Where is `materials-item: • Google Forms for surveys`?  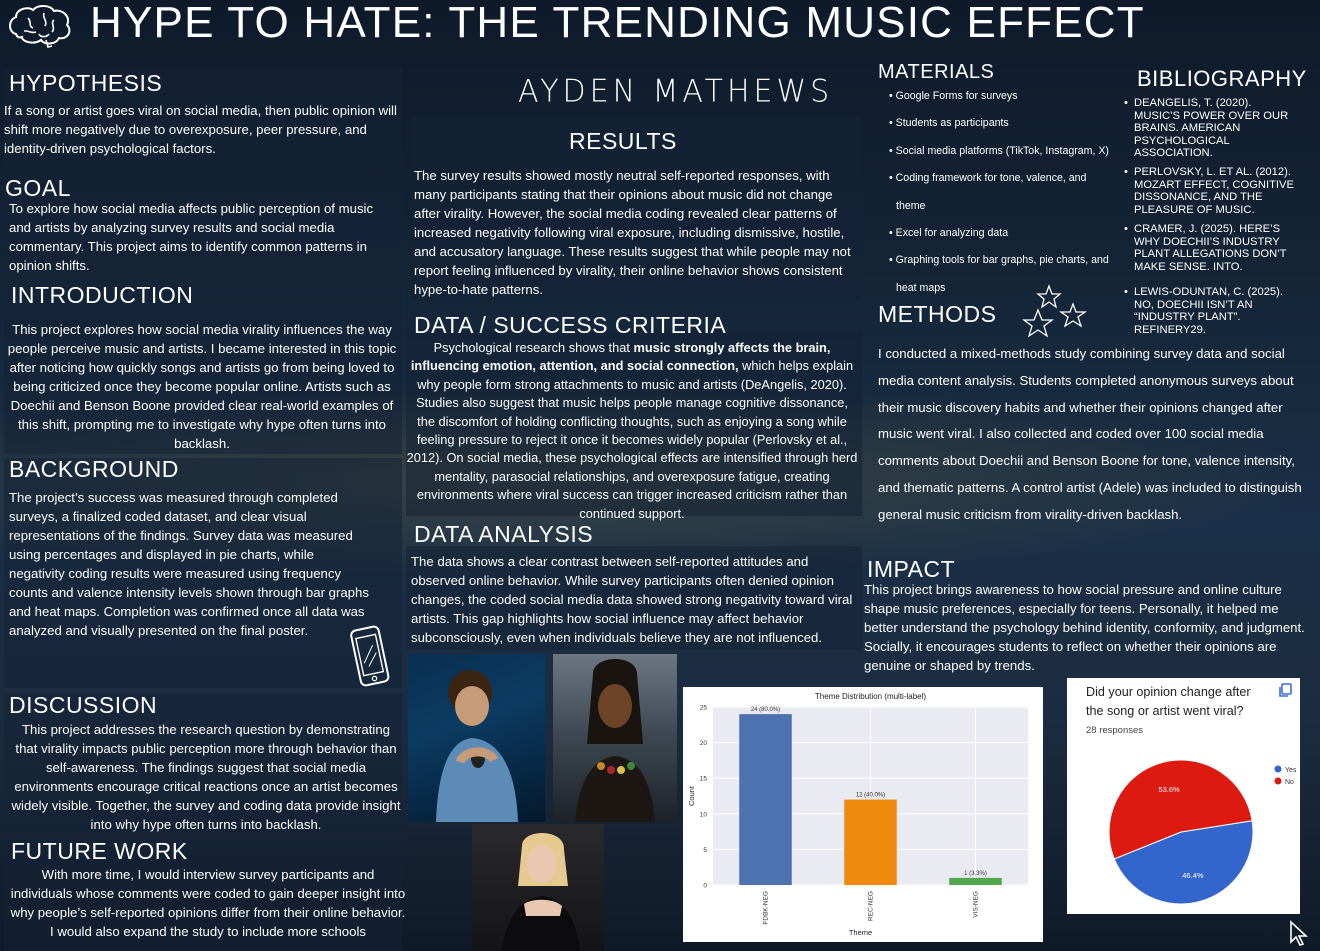 materials-item: • Google Forms for surveys is located at coordinates (953, 96).